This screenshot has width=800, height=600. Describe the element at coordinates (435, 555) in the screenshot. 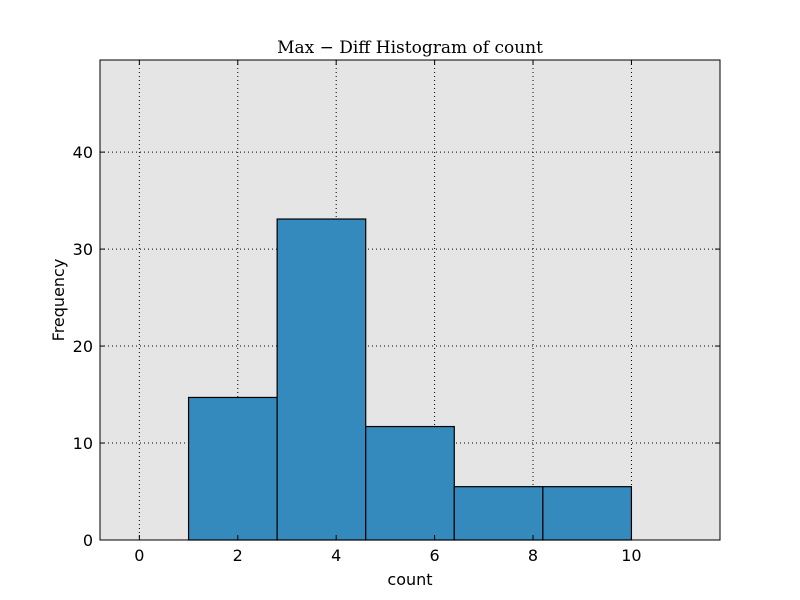

I see `x-tick-label: 6` at that location.